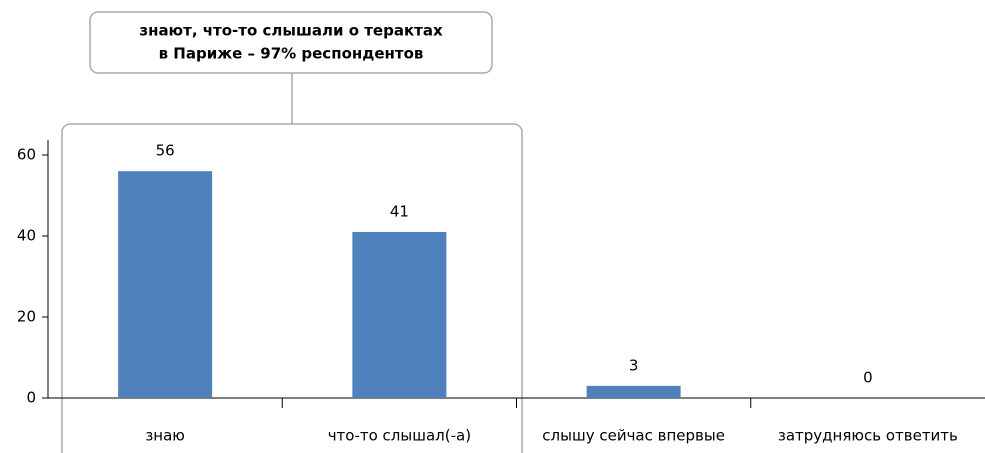 This screenshot has height=453, width=985. What do you see at coordinates (291, 42) in the screenshot?
I see `annotation-box` at bounding box center [291, 42].